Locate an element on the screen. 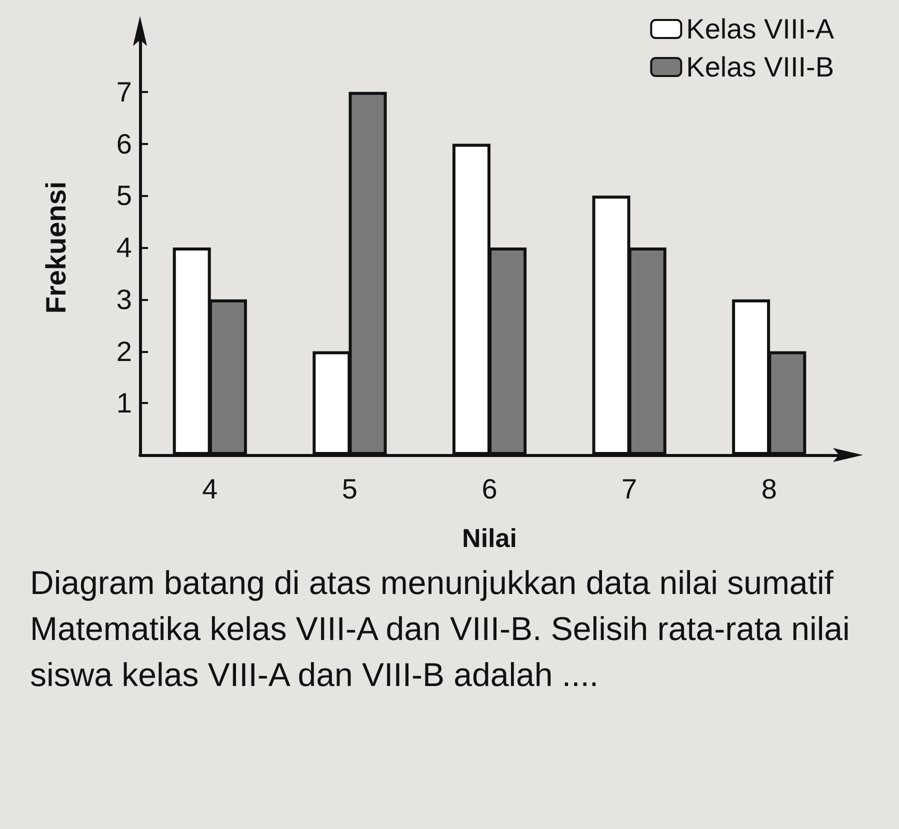 The height and width of the screenshot is (829, 899). x-tick-label: 7 is located at coordinates (630, 489).